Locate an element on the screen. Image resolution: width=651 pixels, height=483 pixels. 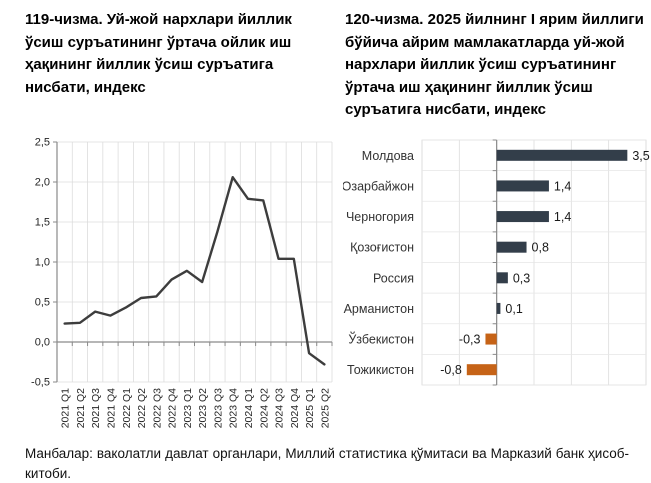
bar-Черногория is located at coordinates (522, 217).